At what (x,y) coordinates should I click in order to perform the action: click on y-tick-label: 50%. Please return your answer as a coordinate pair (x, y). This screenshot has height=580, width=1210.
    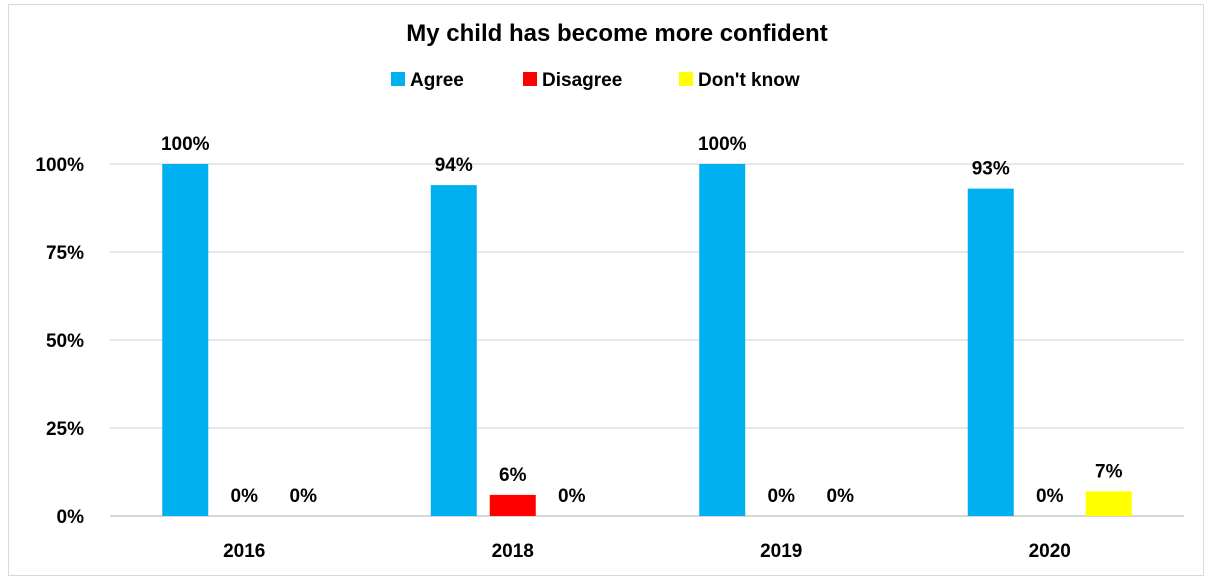
    Looking at the image, I should click on (65, 341).